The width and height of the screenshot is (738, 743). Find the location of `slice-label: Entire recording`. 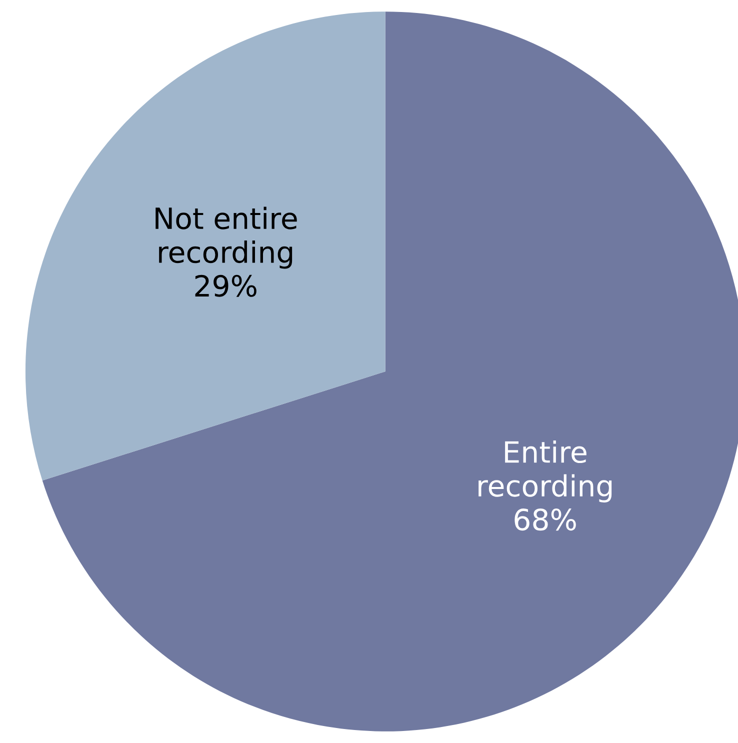

slice-label: Entire recording is located at coordinates (545, 471).